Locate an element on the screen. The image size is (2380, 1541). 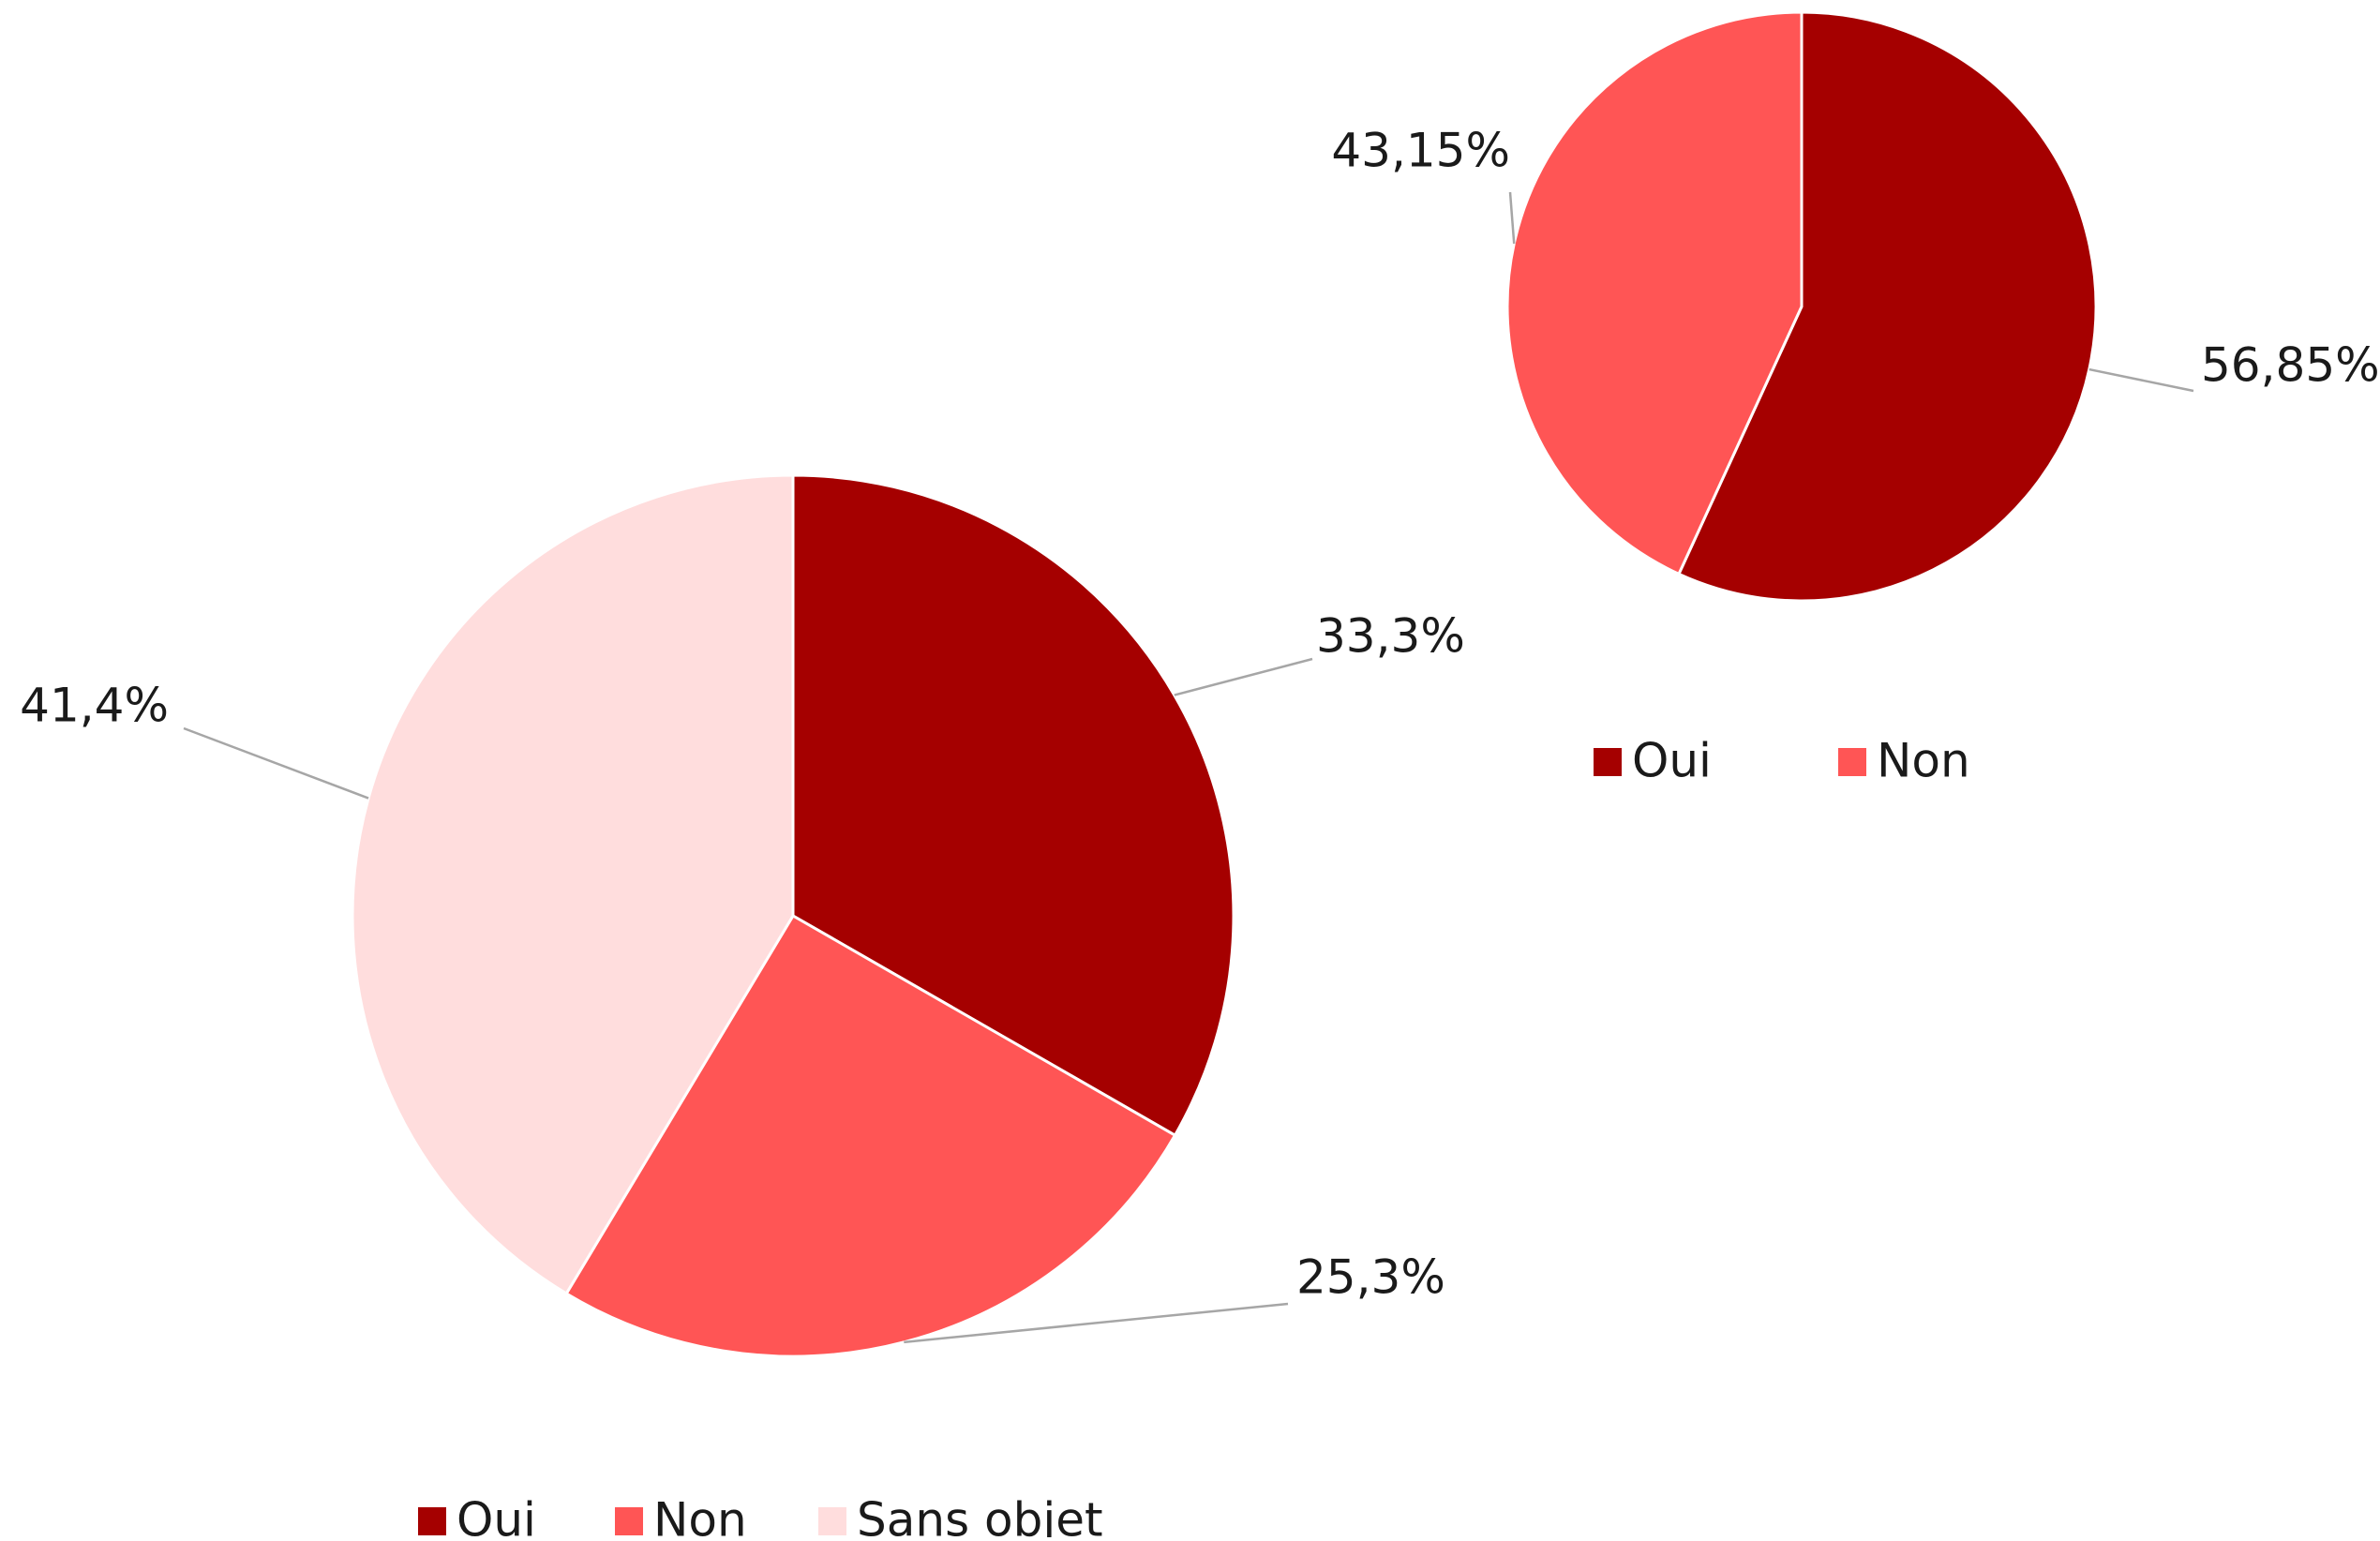
data-label: 33,3% is located at coordinates (1390, 636).